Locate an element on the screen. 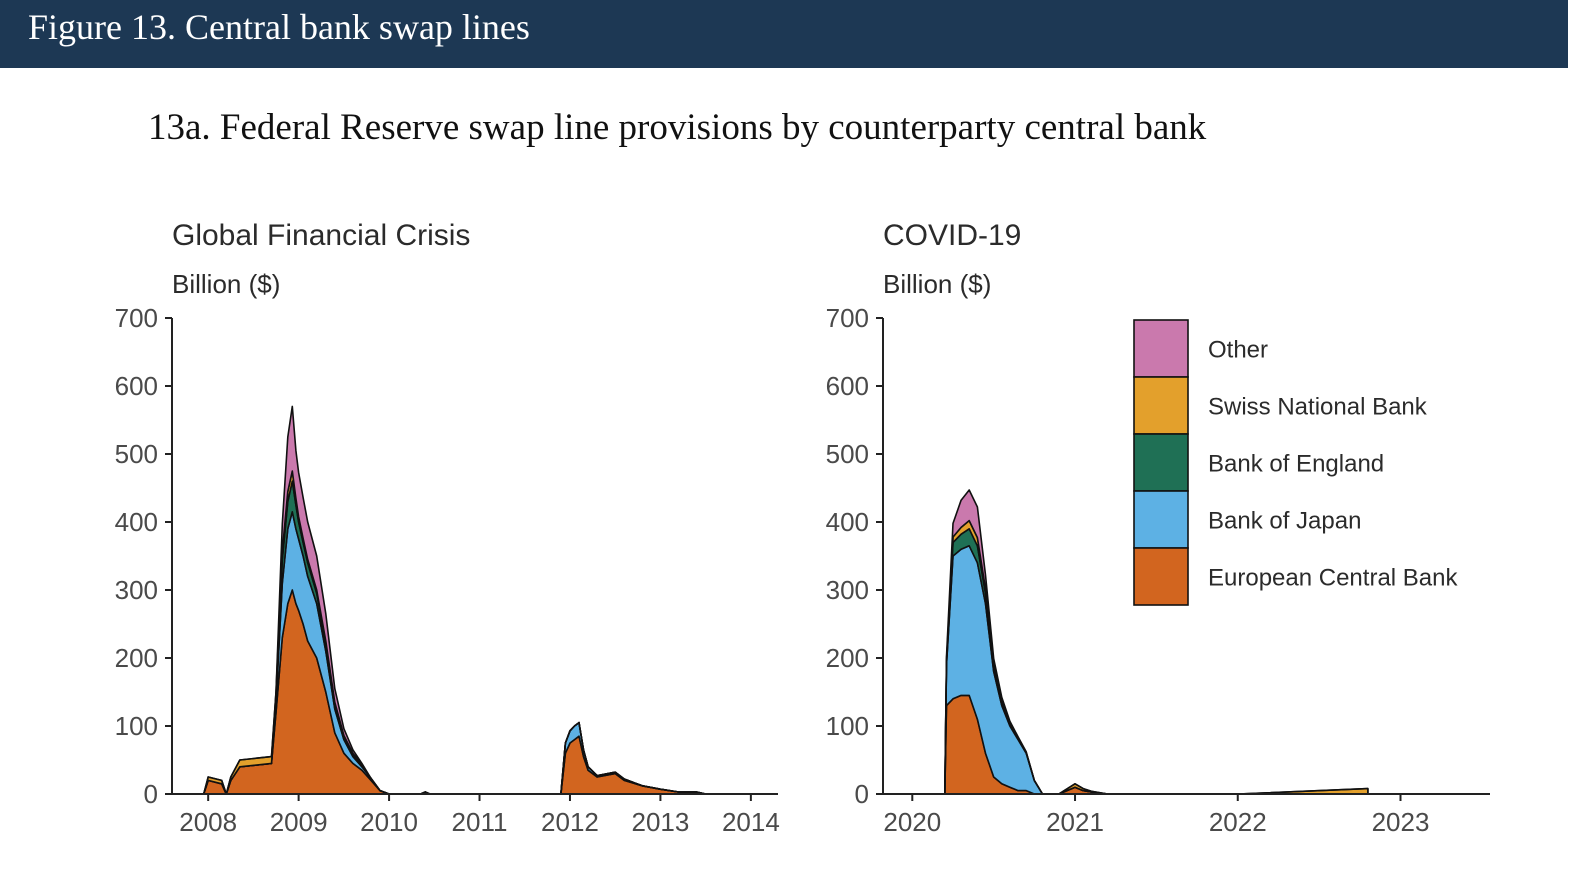 The height and width of the screenshot is (886, 1579). x-tick-label: 2014 is located at coordinates (751, 822).